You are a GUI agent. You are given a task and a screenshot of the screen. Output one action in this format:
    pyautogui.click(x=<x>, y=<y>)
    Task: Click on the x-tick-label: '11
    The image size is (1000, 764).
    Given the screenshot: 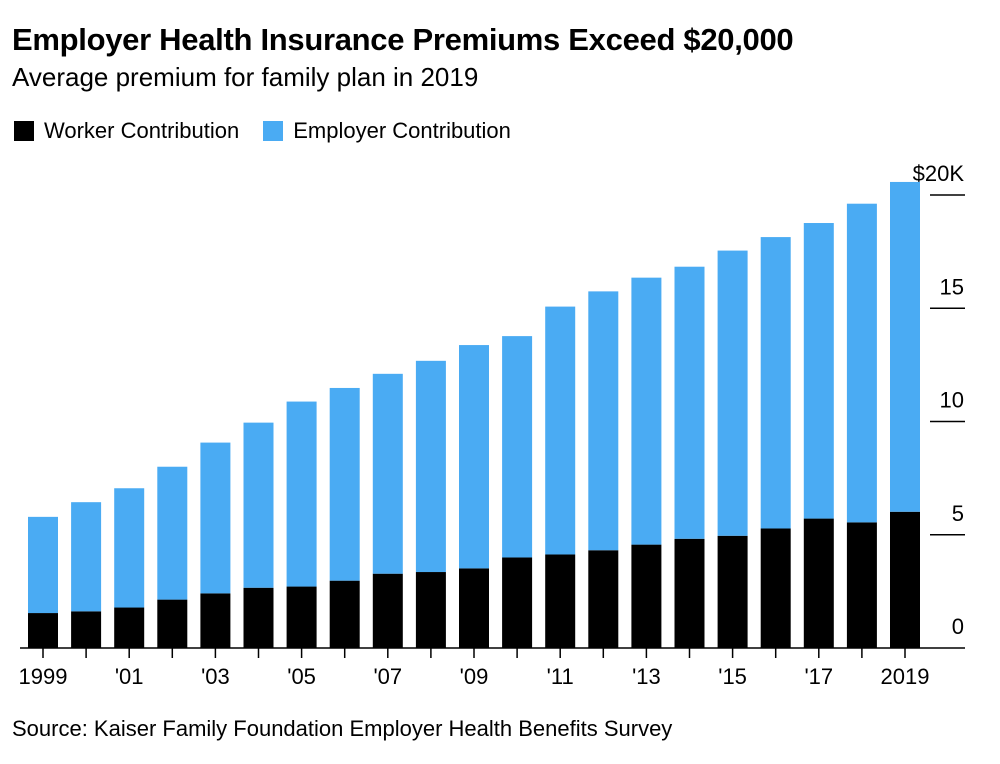 What is the action you would take?
    pyautogui.click(x=560, y=676)
    